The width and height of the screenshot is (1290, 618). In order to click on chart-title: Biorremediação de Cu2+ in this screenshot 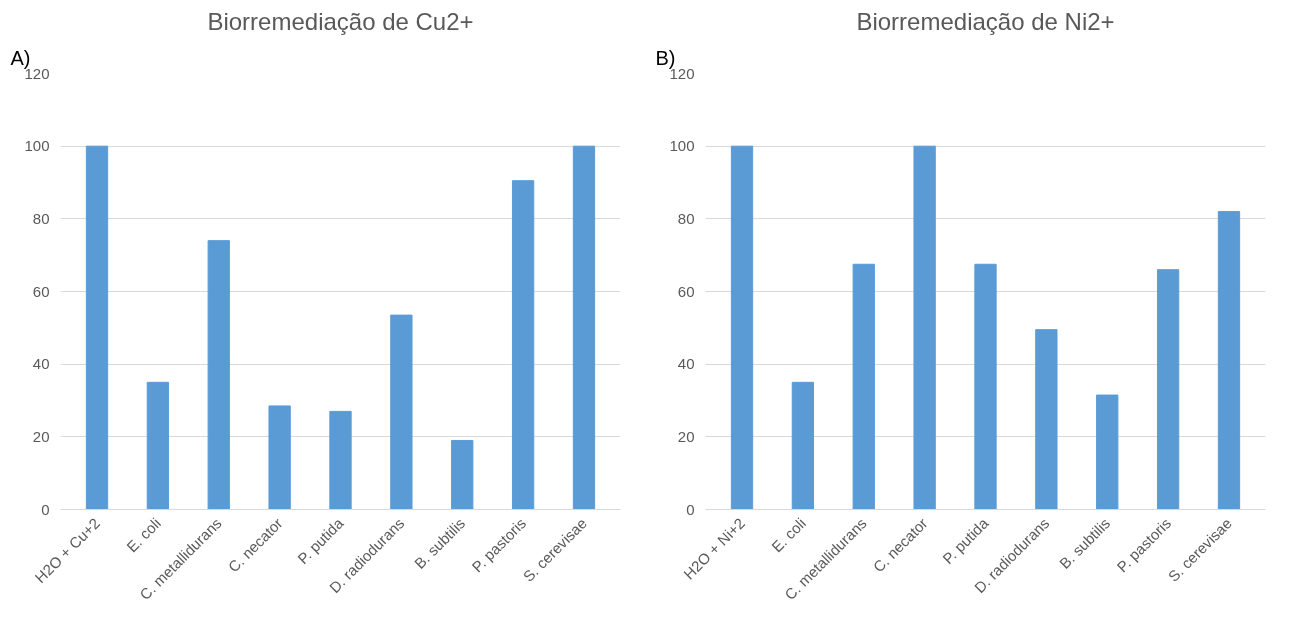, I will do `click(340, 21)`.